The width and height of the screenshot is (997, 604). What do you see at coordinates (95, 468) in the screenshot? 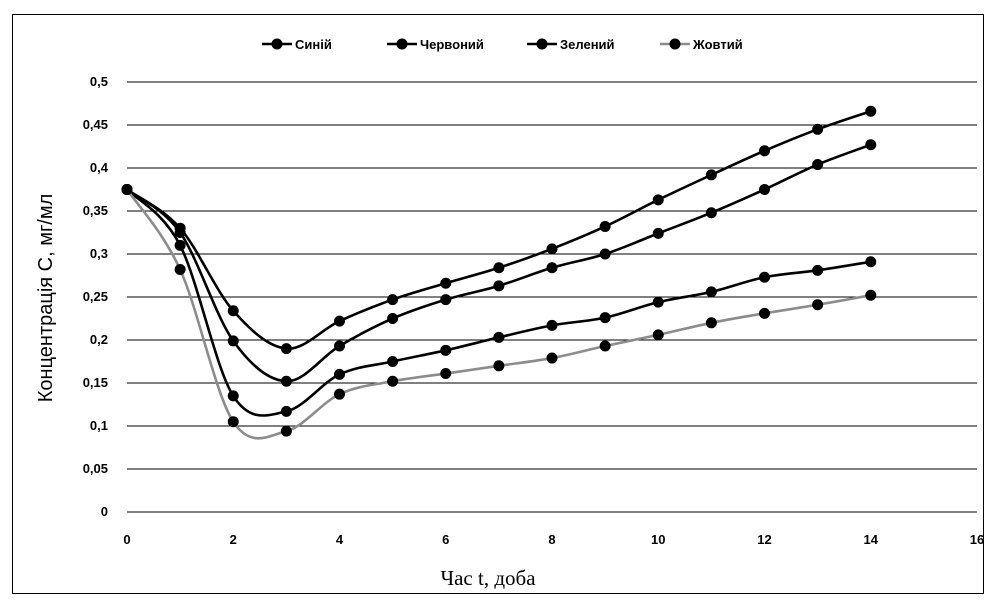
I see `y-tick-label: 0,05` at bounding box center [95, 468].